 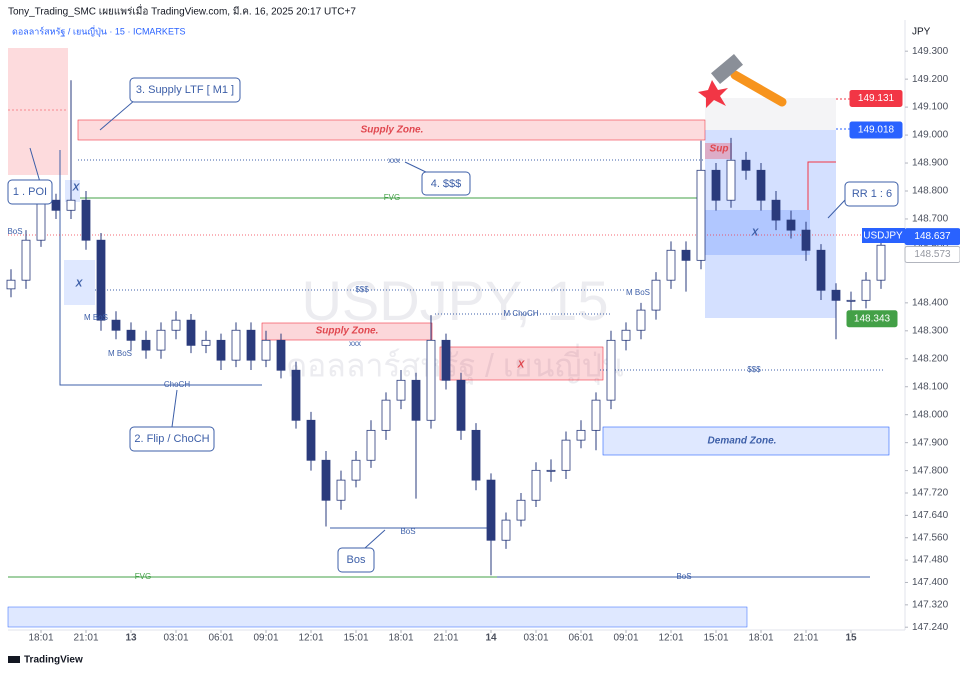 I want to click on choch-line, so click(x=160, y=268).